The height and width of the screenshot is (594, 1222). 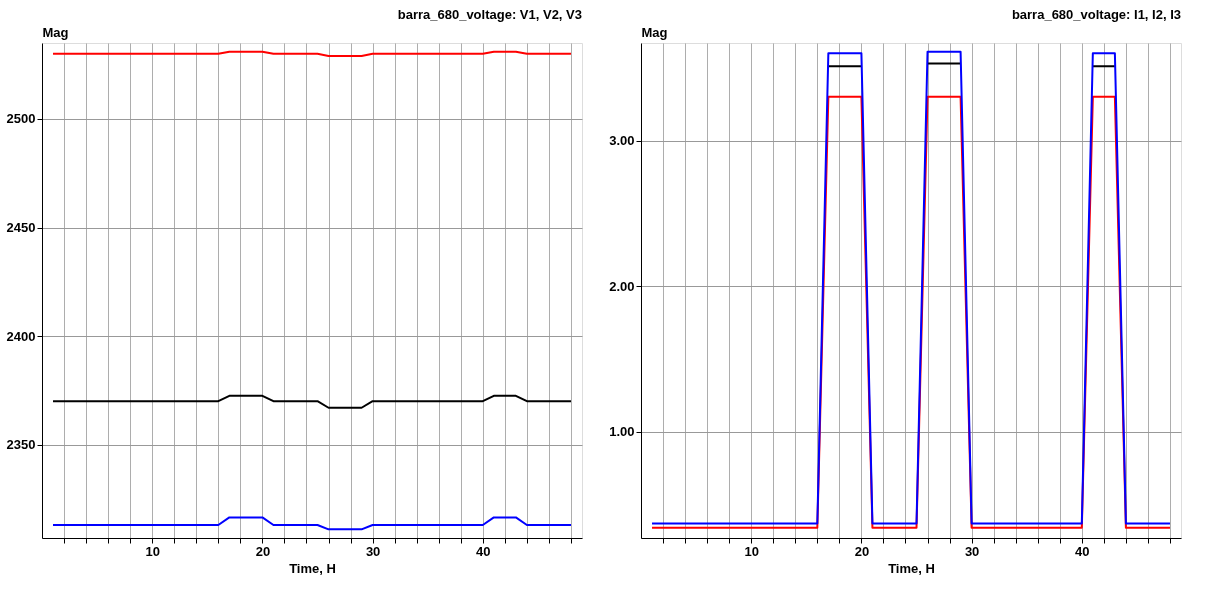 I want to click on y-tick-label: 2400, so click(x=21, y=336).